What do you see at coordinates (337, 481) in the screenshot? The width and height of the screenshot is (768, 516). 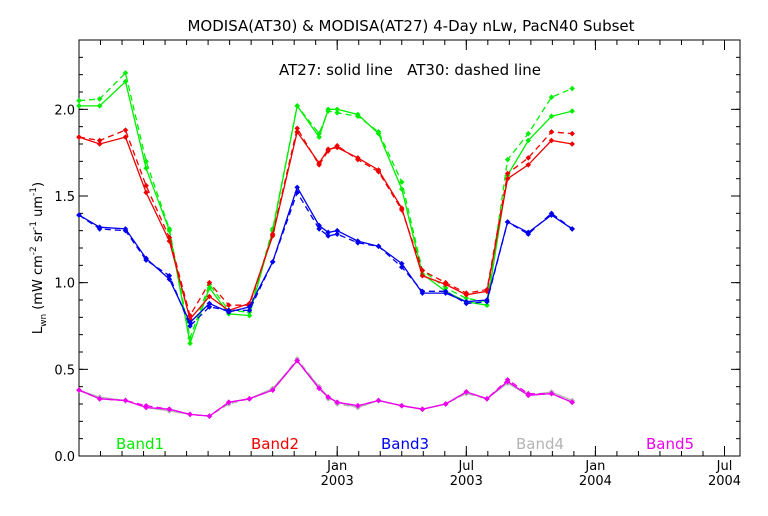 I see `x-tick-year-label: 2003` at bounding box center [337, 481].